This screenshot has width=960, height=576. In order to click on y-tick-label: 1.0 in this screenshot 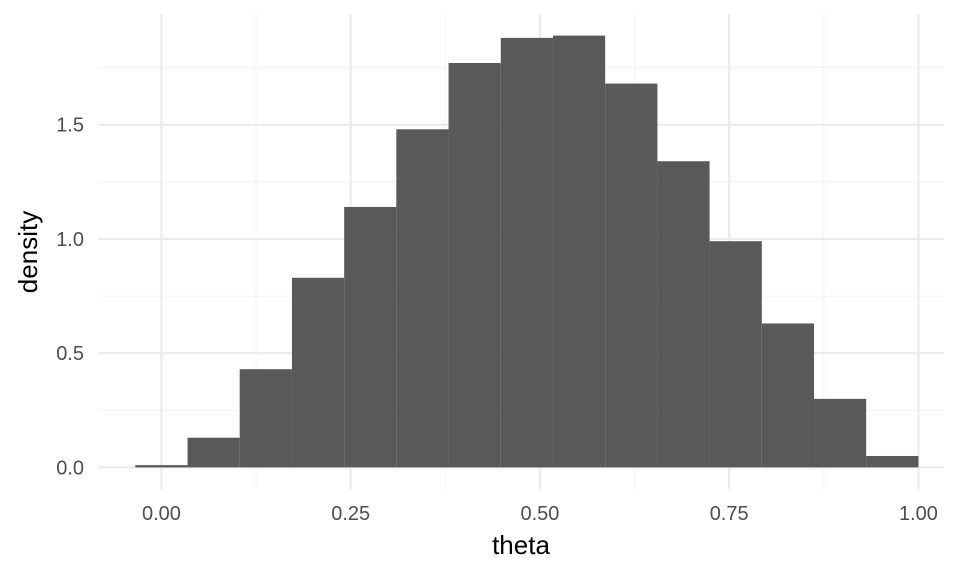, I will do `click(70, 240)`.